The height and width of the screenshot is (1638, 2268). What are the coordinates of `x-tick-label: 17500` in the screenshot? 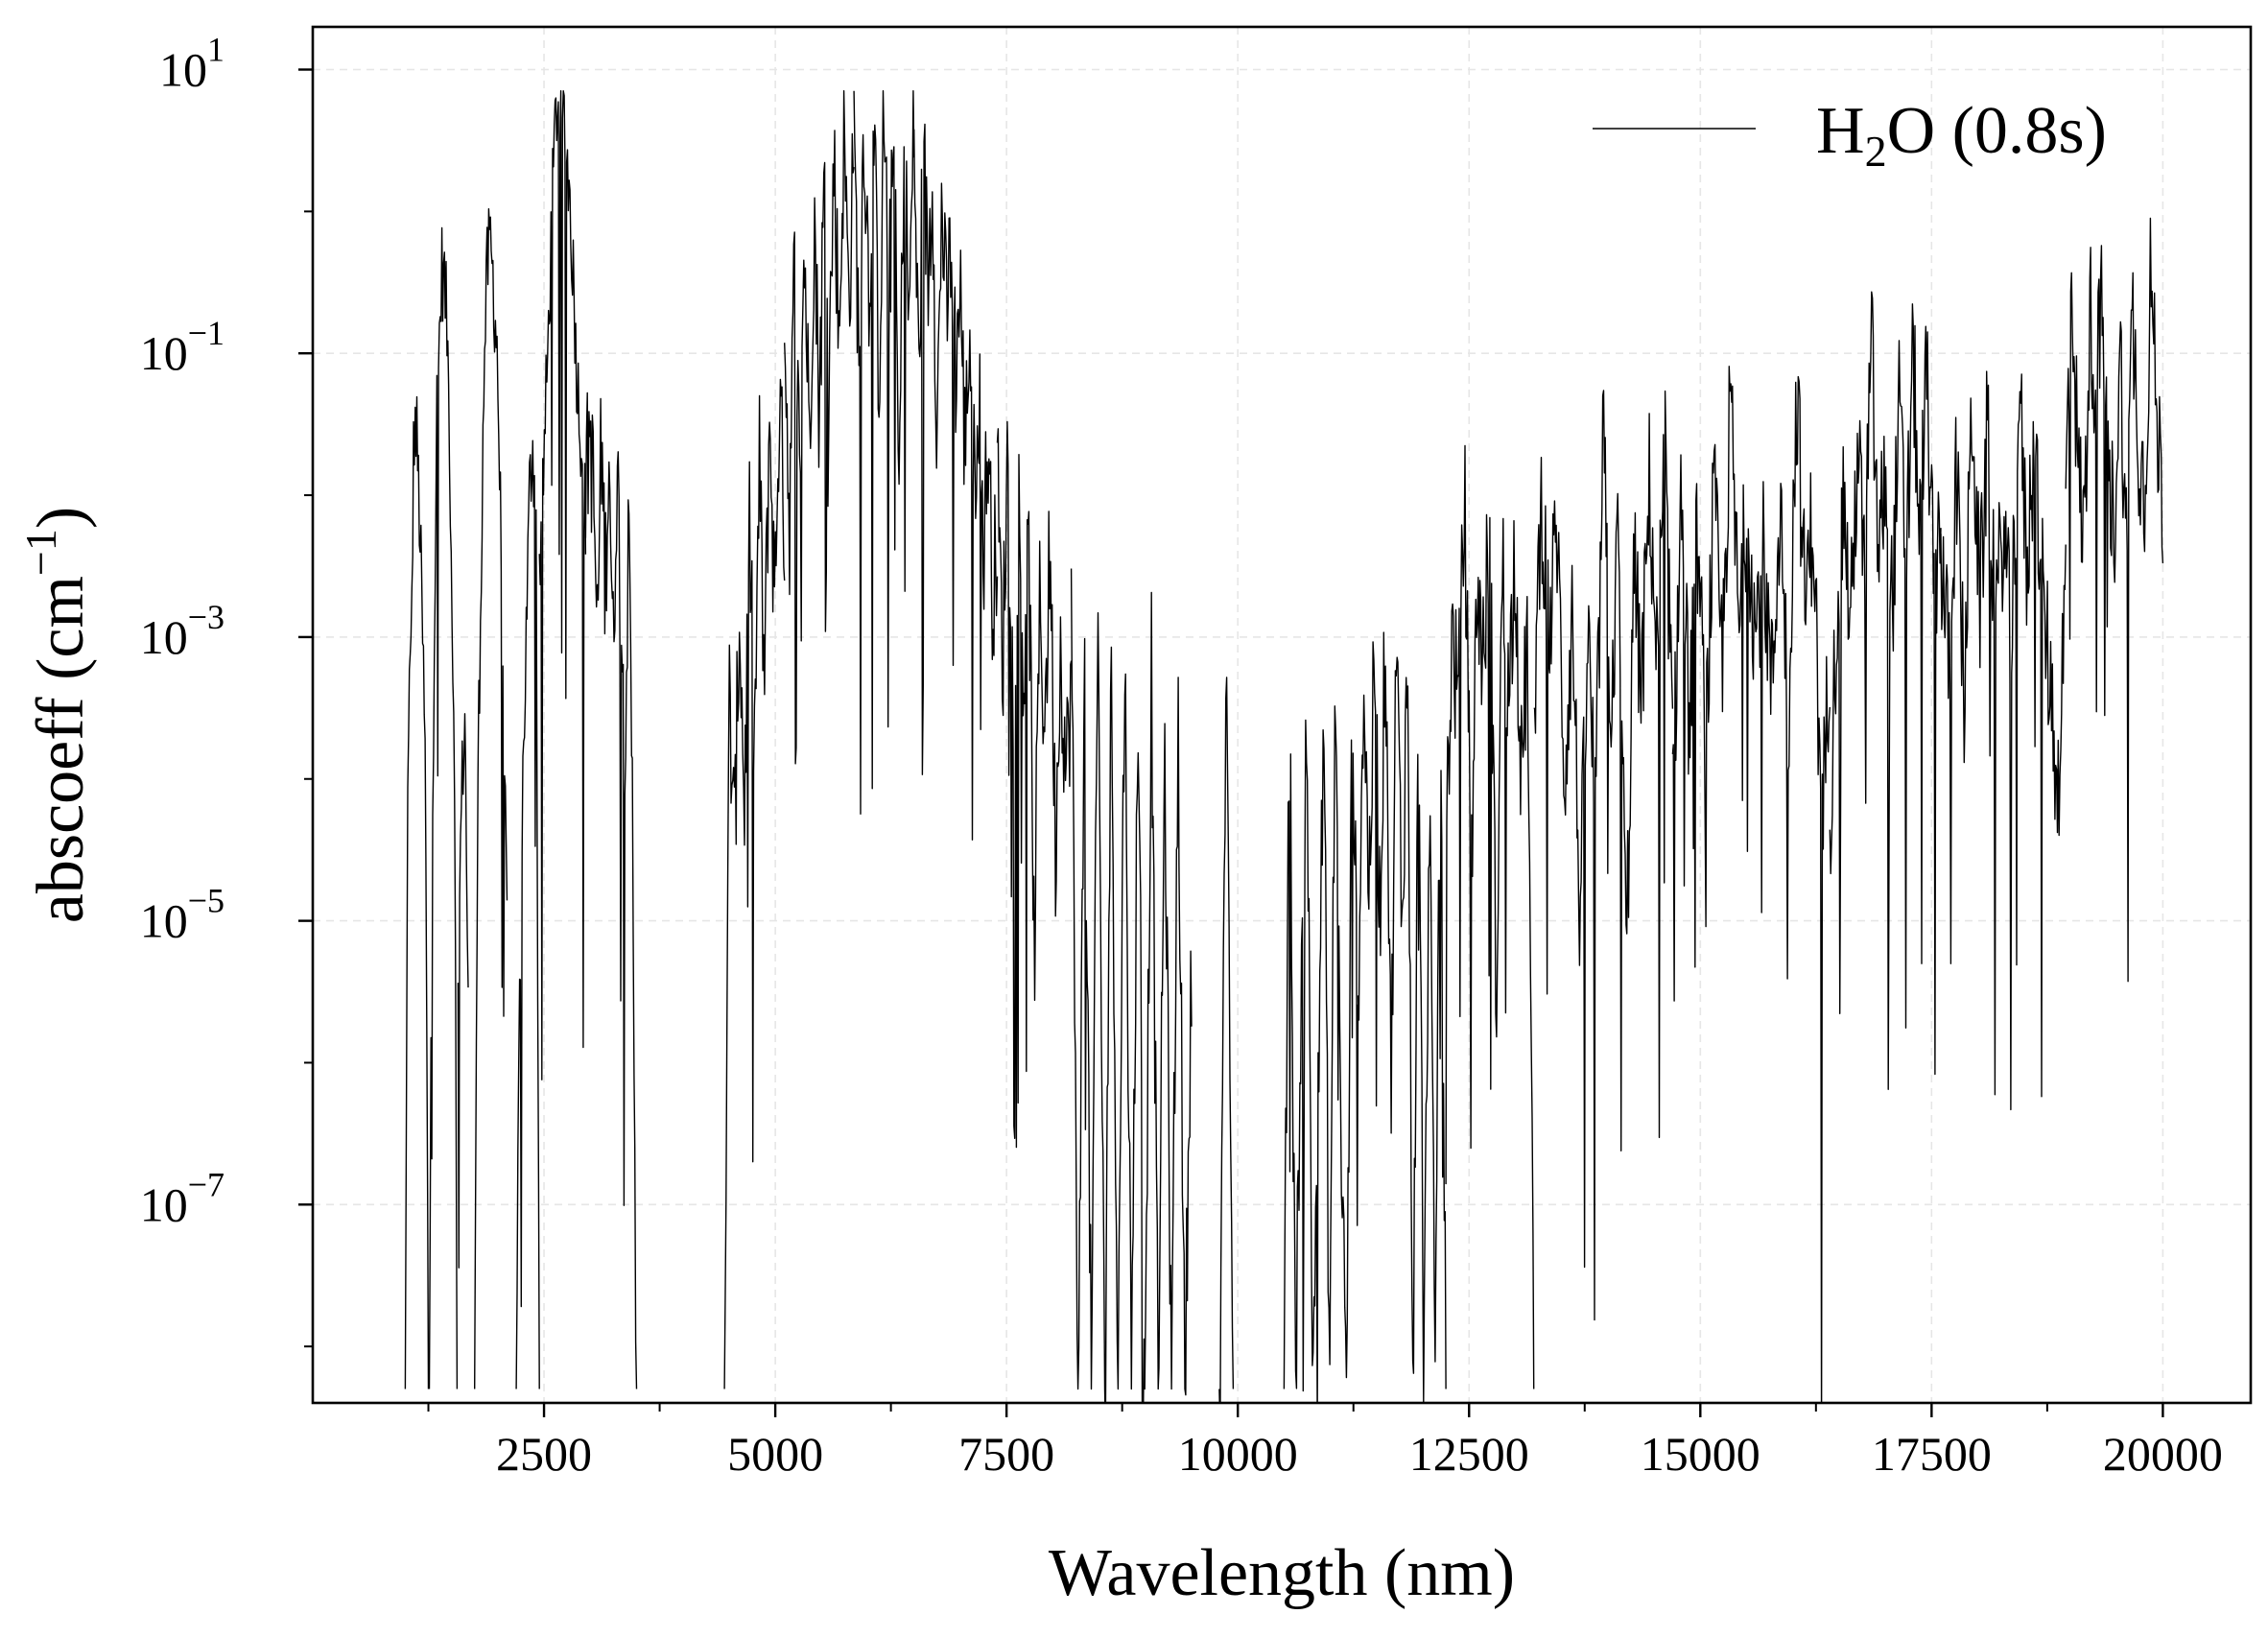 It's located at (1932, 1454).